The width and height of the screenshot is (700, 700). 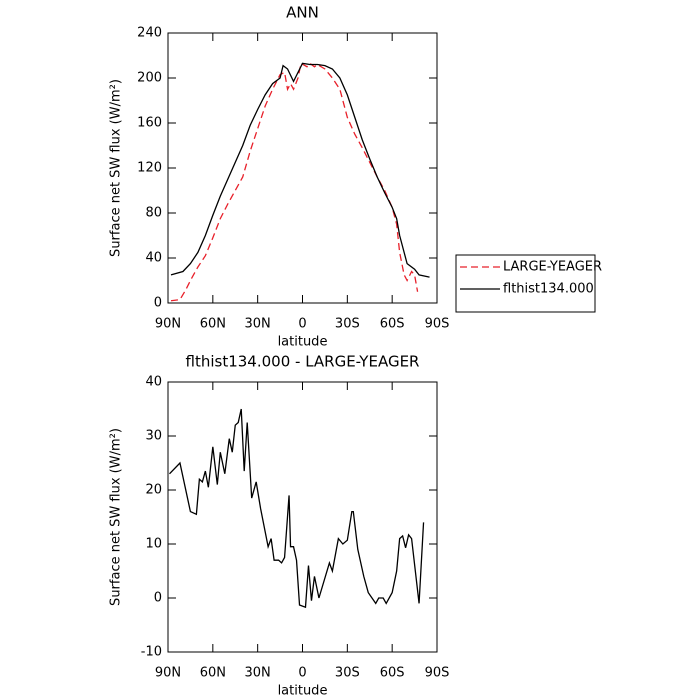 What do you see at coordinates (302, 13) in the screenshot?
I see `chart-title: ANN` at bounding box center [302, 13].